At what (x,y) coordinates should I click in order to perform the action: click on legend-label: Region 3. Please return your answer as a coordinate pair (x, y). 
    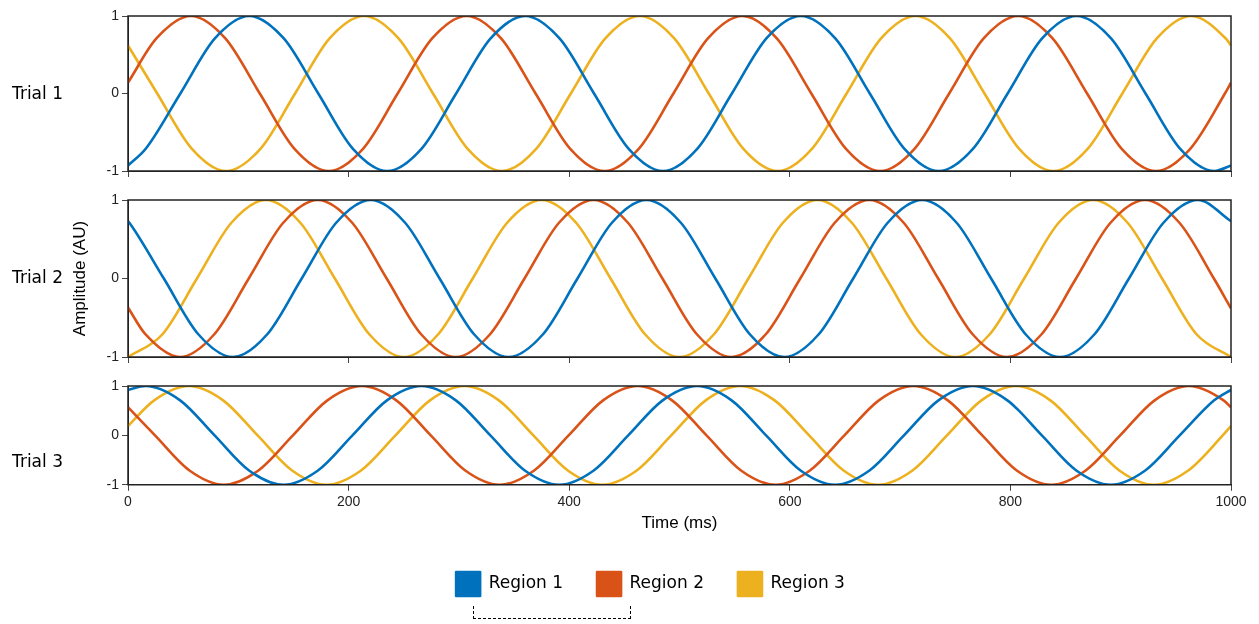
    Looking at the image, I should click on (807, 582).